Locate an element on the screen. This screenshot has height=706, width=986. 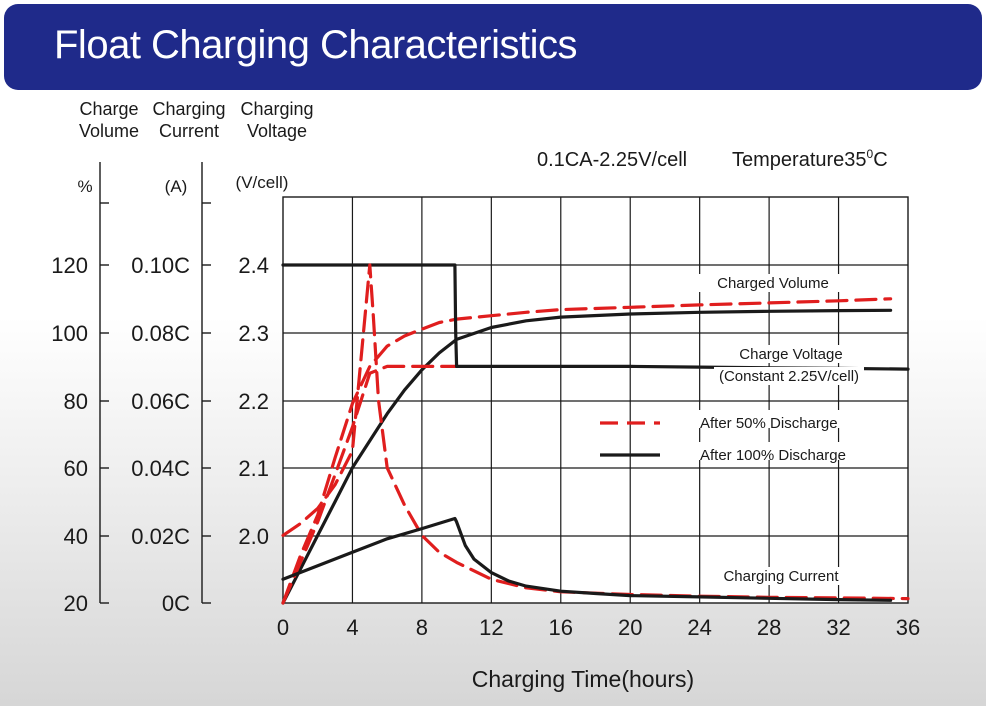
x-tick-label: 36 is located at coordinates (908, 627).